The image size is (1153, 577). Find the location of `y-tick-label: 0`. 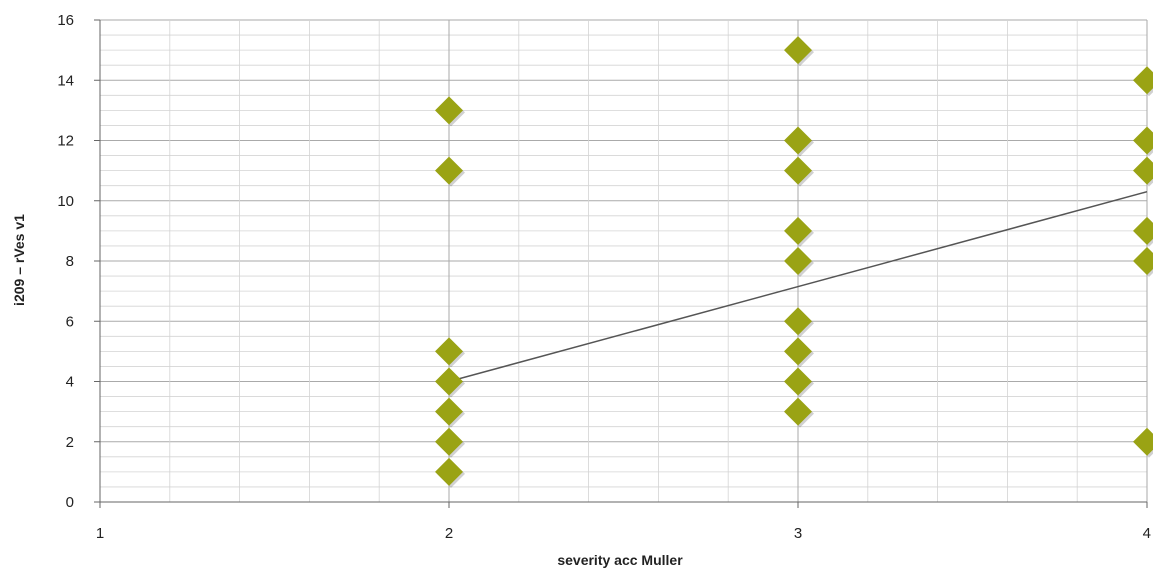

y-tick-label: 0 is located at coordinates (70, 502).